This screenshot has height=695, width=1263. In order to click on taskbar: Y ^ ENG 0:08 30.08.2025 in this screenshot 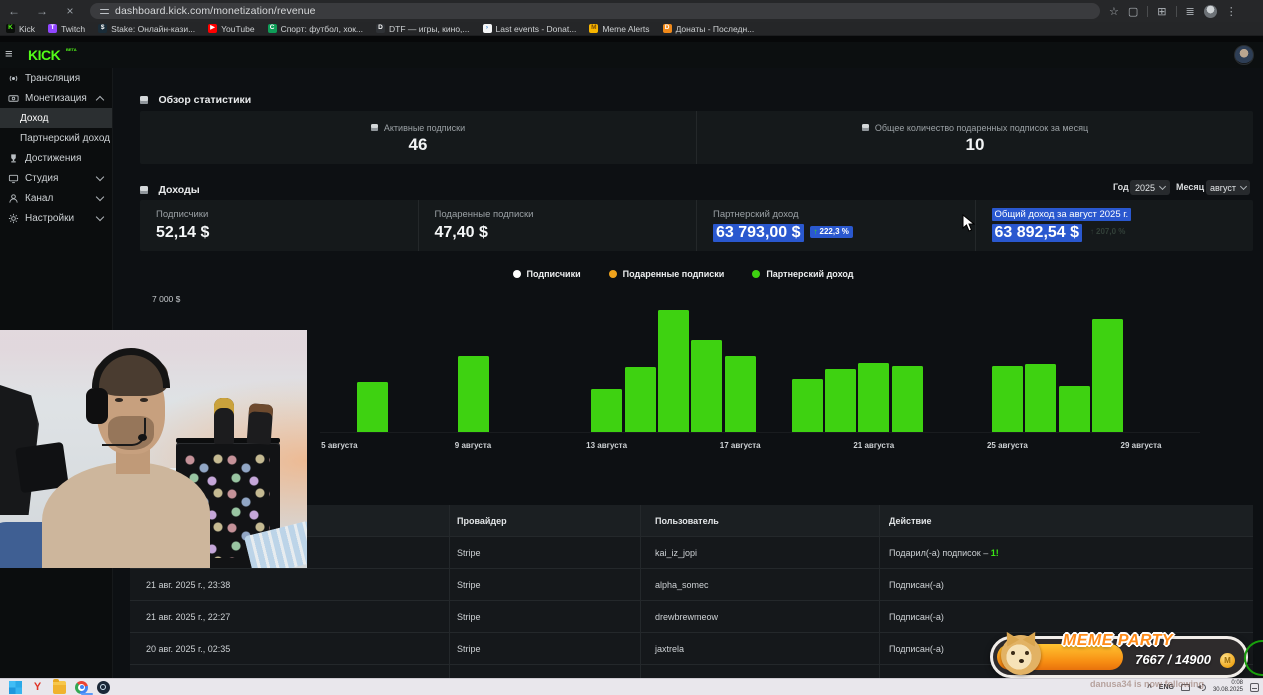, I will do `click(631, 686)`.